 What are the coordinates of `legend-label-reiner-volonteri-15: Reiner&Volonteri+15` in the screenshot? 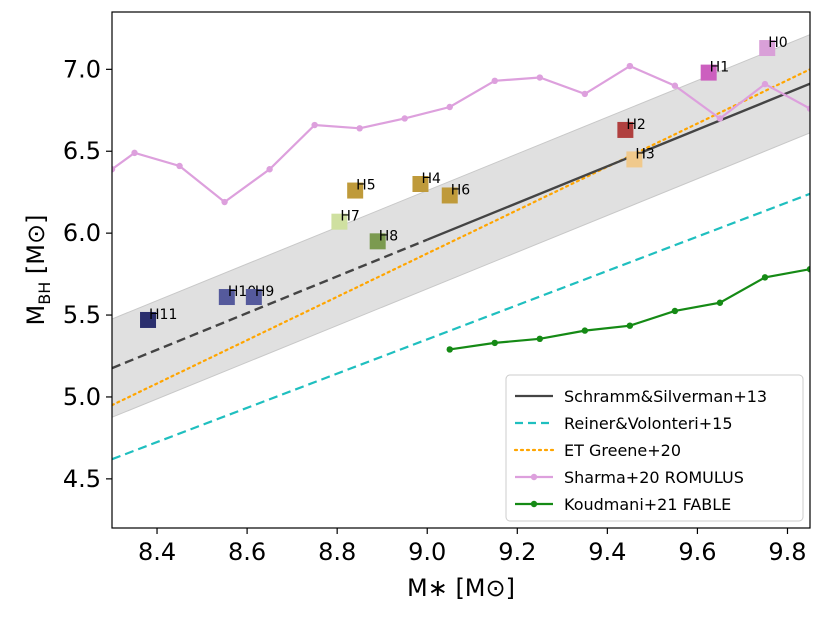 It's located at (648, 423).